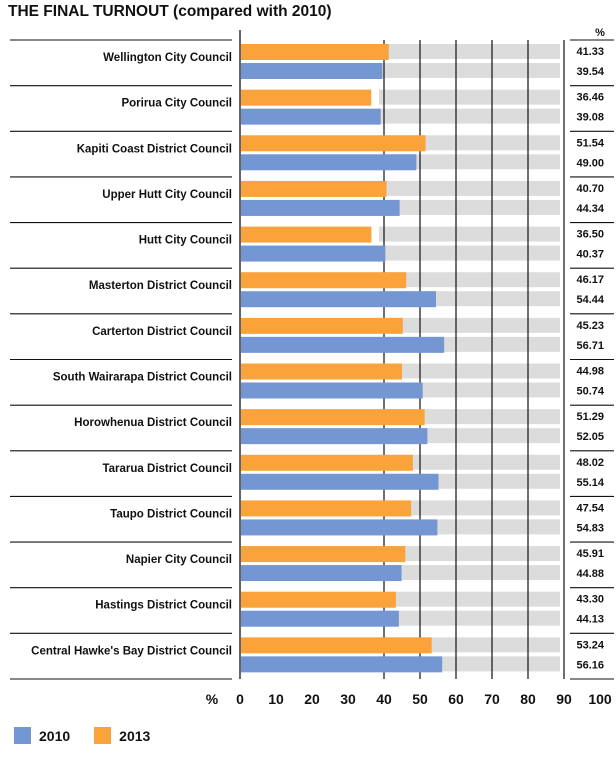  Describe the element at coordinates (600, 33) in the screenshot. I see `value-column-header: %` at that location.